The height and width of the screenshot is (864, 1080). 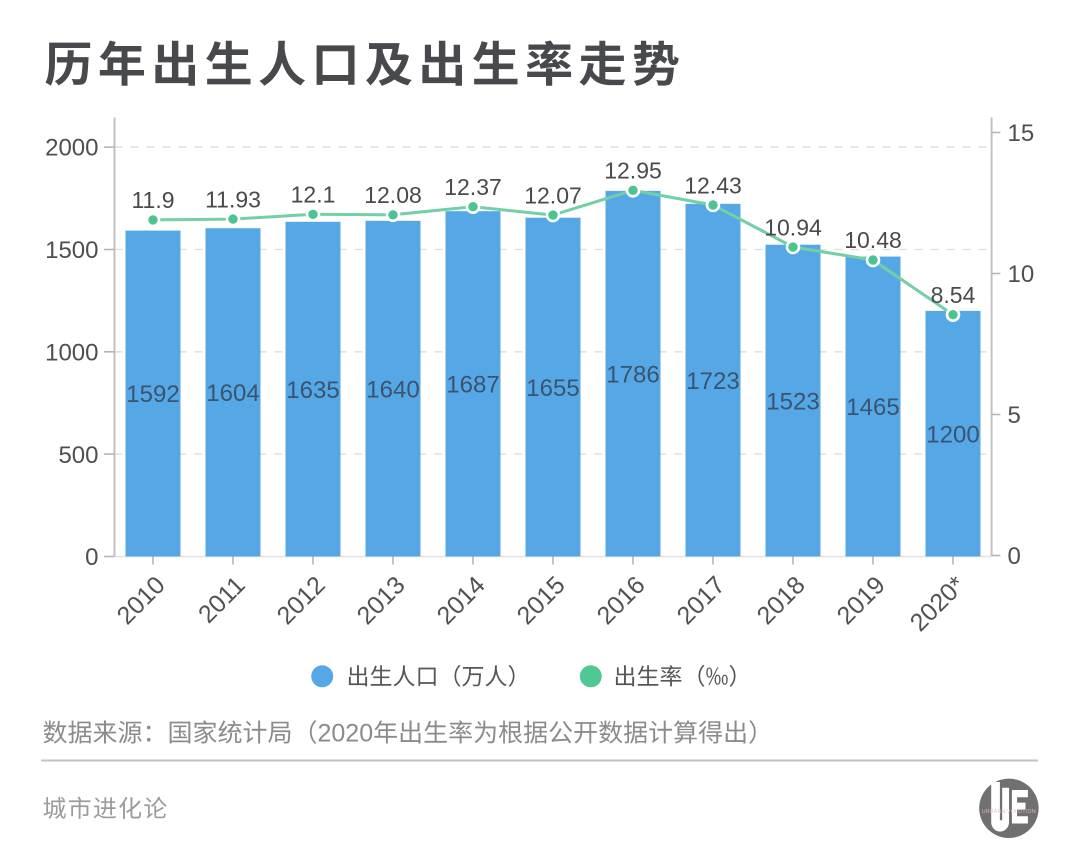 What do you see at coordinates (71, 250) in the screenshot?
I see `svg-text: 1500` at bounding box center [71, 250].